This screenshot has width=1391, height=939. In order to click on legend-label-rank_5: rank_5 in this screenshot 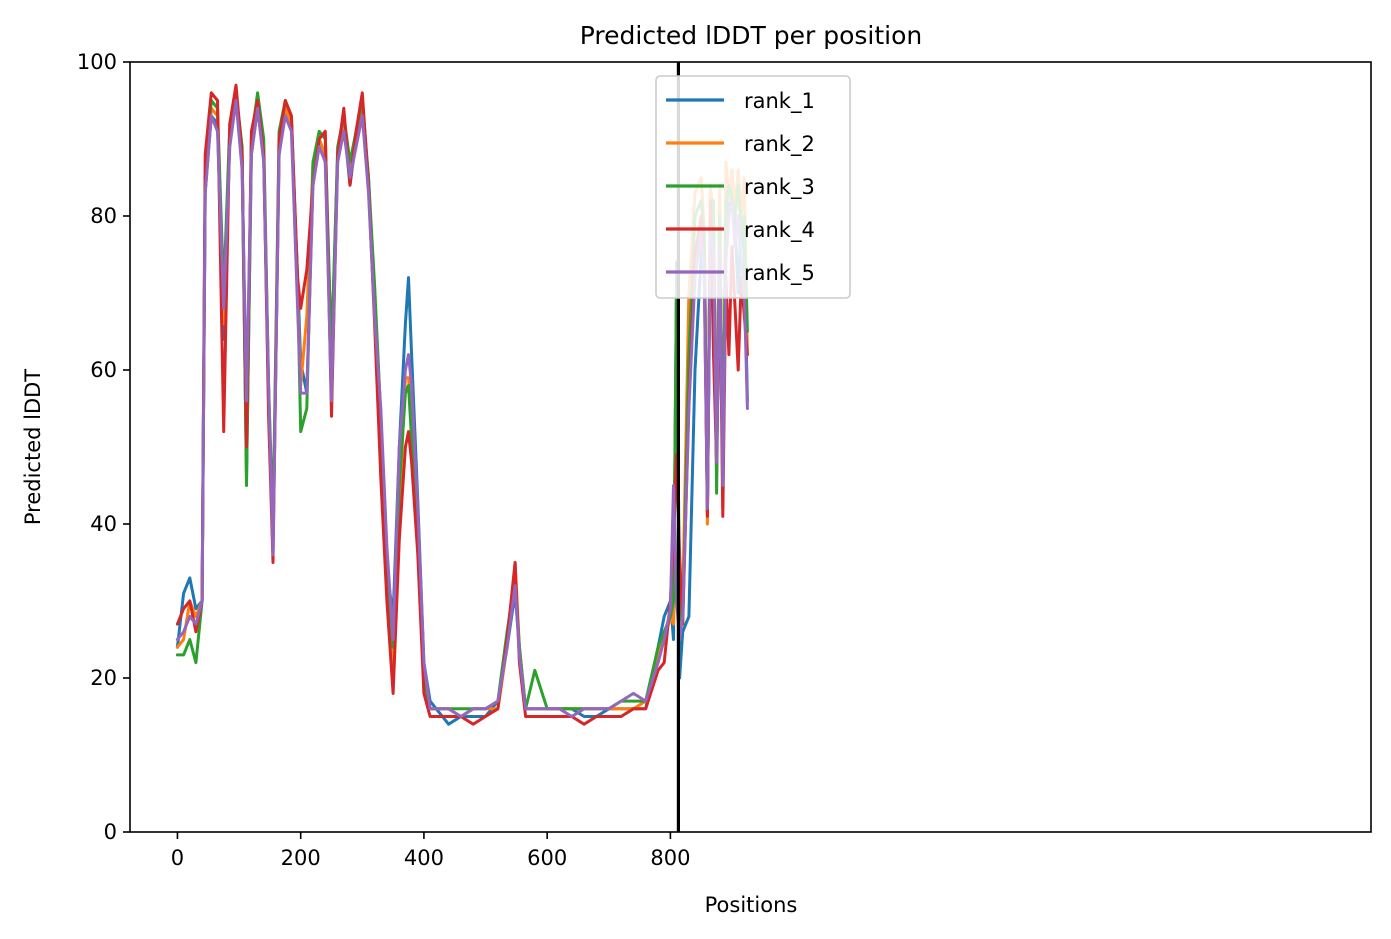, I will do `click(779, 273)`.